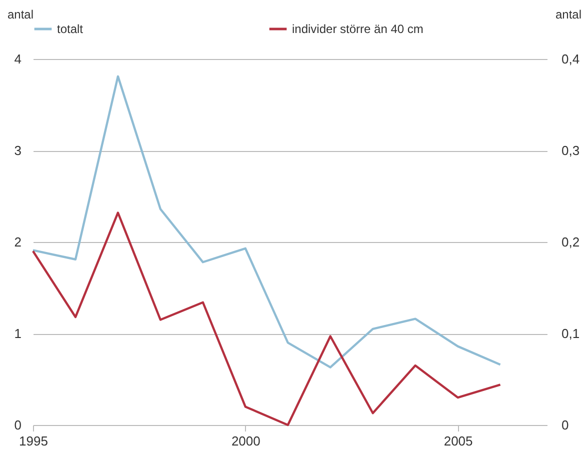  I want to click on y-tick-label: 0, so click(18, 425).